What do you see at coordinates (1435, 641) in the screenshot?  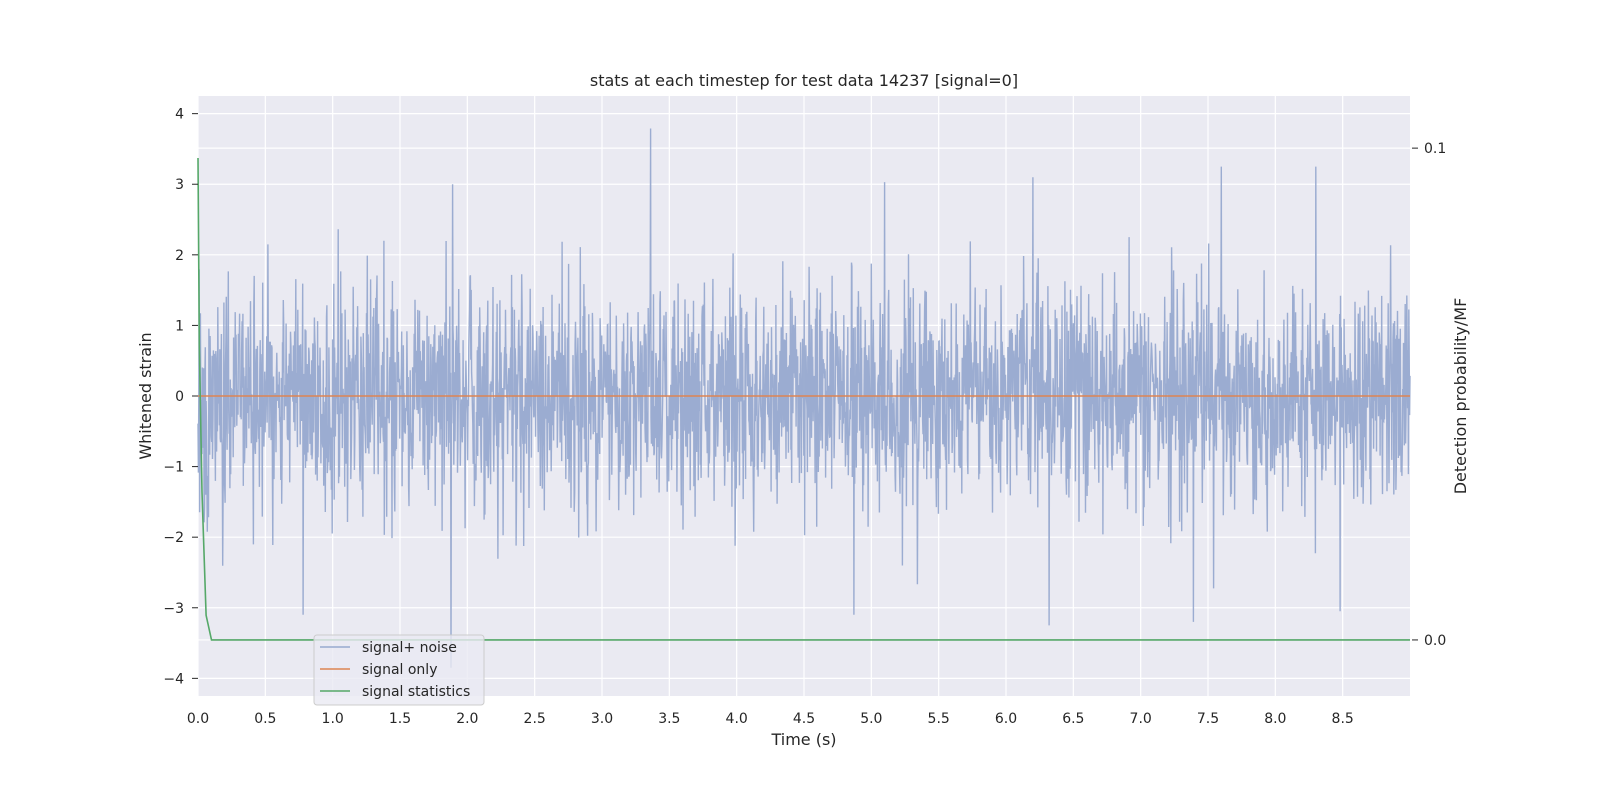 I see `y2-tick-label: 0.0` at bounding box center [1435, 641].